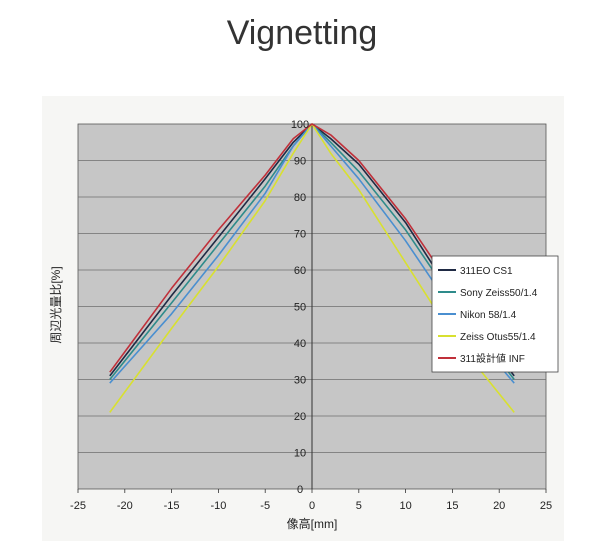 This screenshot has height=549, width=604. I want to click on y-tick-label: 10, so click(300, 454).